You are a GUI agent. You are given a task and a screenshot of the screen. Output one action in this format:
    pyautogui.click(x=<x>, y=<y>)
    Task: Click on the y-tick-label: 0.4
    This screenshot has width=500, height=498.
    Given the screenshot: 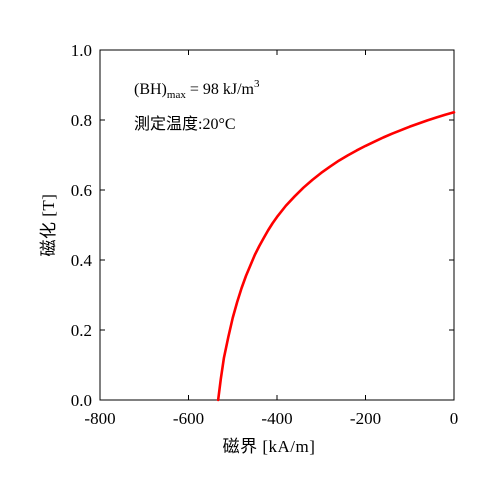 What is the action you would take?
    pyautogui.click(x=82, y=260)
    